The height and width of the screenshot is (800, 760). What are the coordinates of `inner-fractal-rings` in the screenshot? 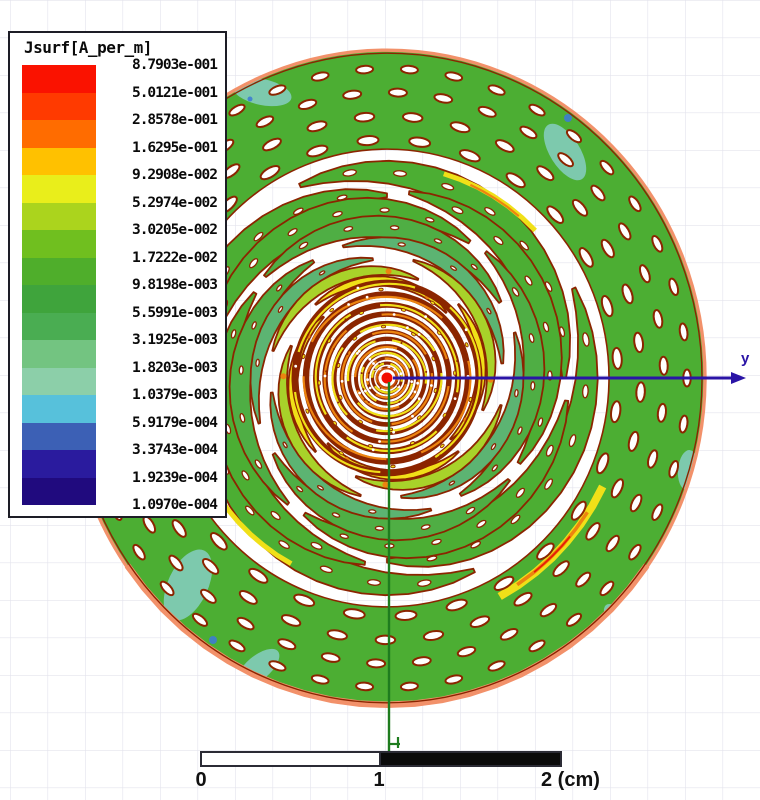 It's located at (387, 378).